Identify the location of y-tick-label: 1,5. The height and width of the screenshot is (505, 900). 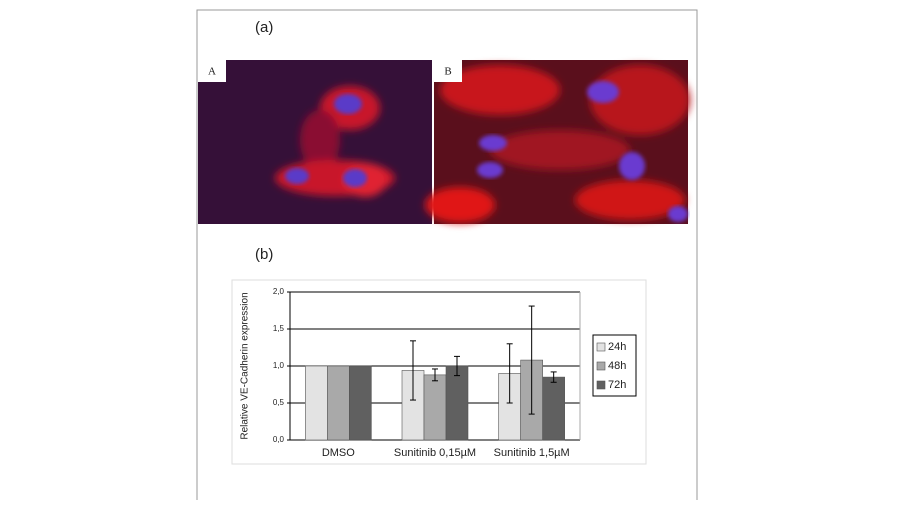
(279, 328).